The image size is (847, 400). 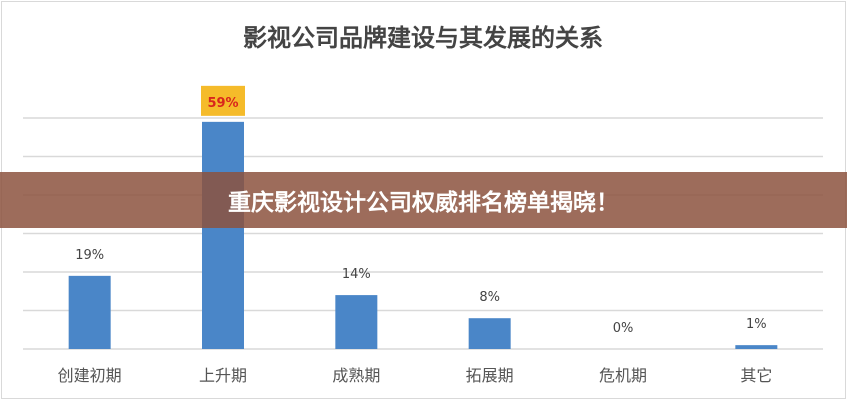 What do you see at coordinates (490, 375) in the screenshot?
I see `x-tick-label: 拓展期` at bounding box center [490, 375].